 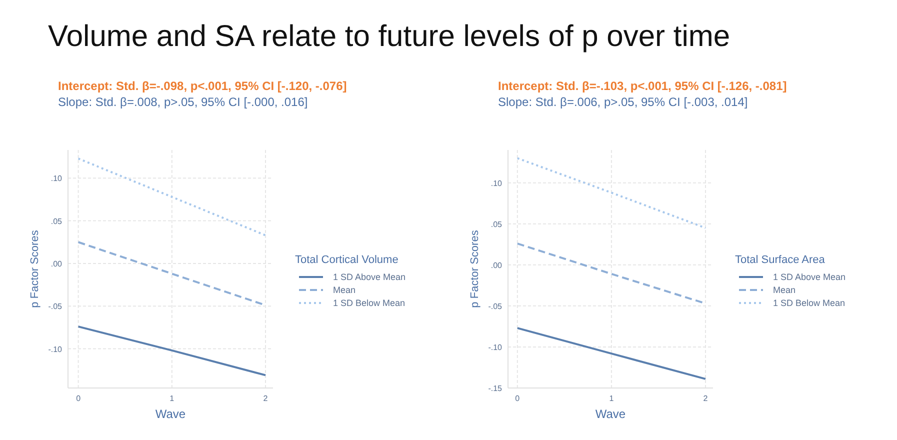 What do you see at coordinates (346, 260) in the screenshot?
I see `legend-title: Total Cortical Volume` at bounding box center [346, 260].